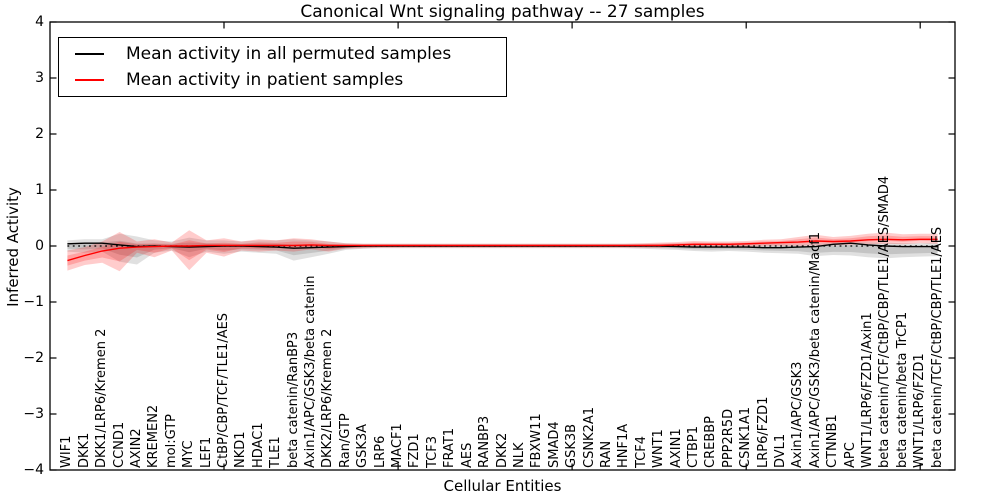  Describe the element at coordinates (154, 436) in the screenshot. I see `x-category-label: KREMEN2` at that location.